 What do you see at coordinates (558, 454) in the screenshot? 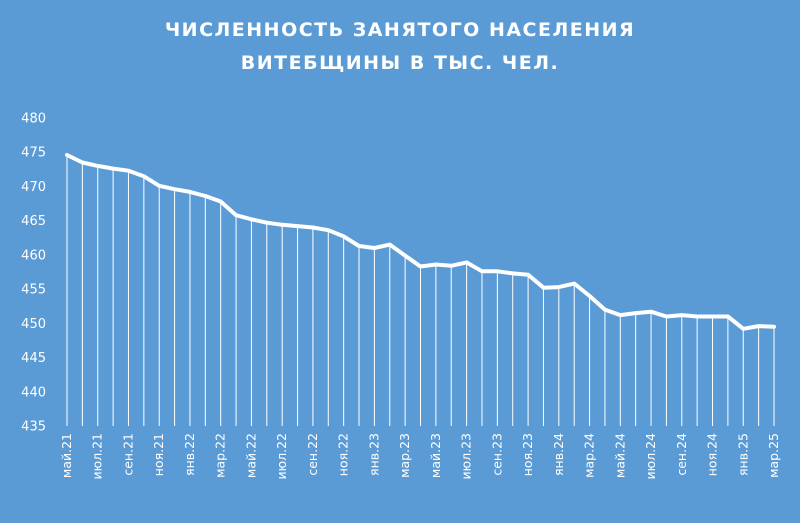
I see `x-tick-label: янв.24` at bounding box center [558, 454].